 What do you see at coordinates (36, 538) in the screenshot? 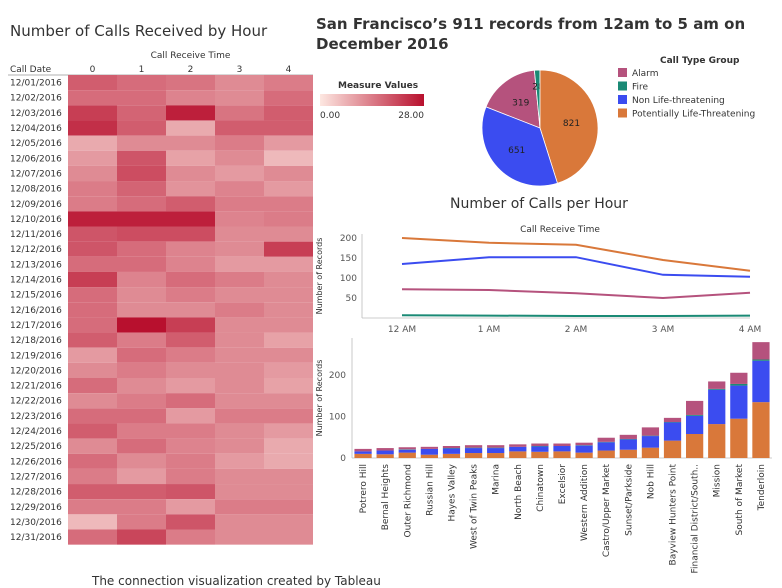
I see `heatmap-row-label: 12/31/2016` at bounding box center [36, 538].